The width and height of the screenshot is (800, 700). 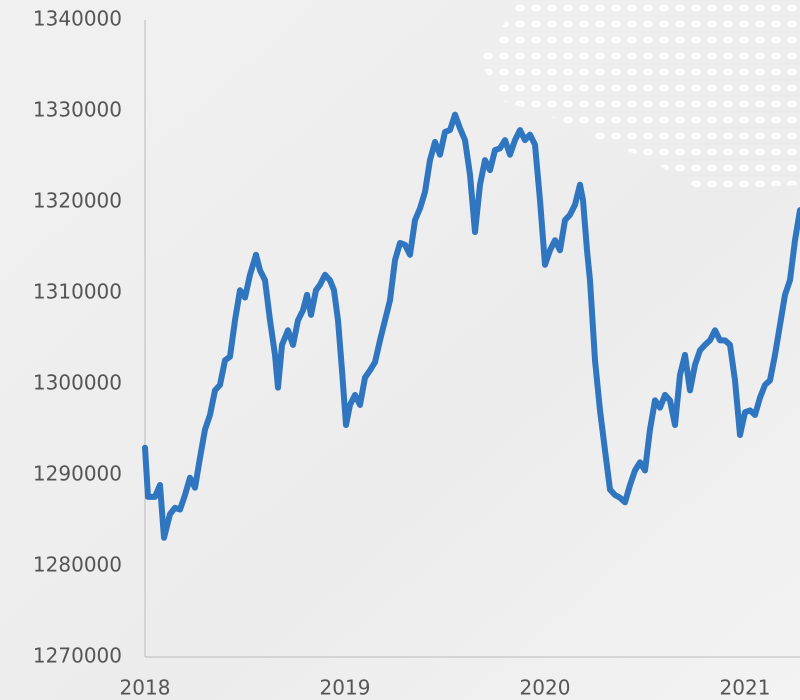 I want to click on y-tick-label: 1310000, so click(x=77, y=292).